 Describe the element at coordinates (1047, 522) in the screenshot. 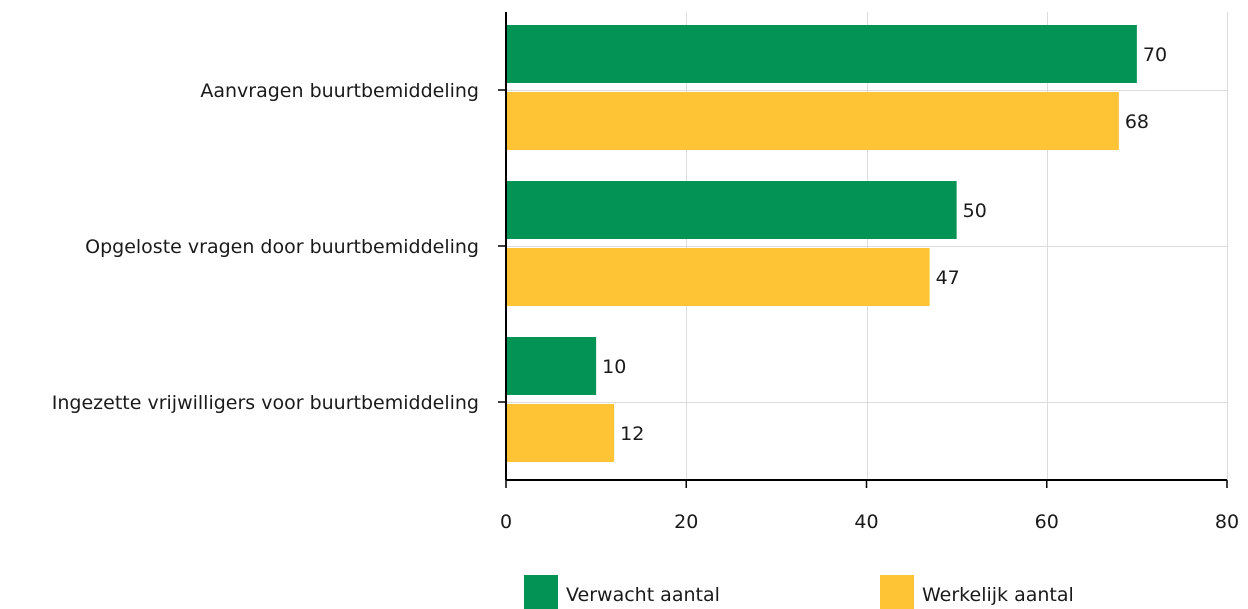

I see `x-tick-label-3: 60` at that location.